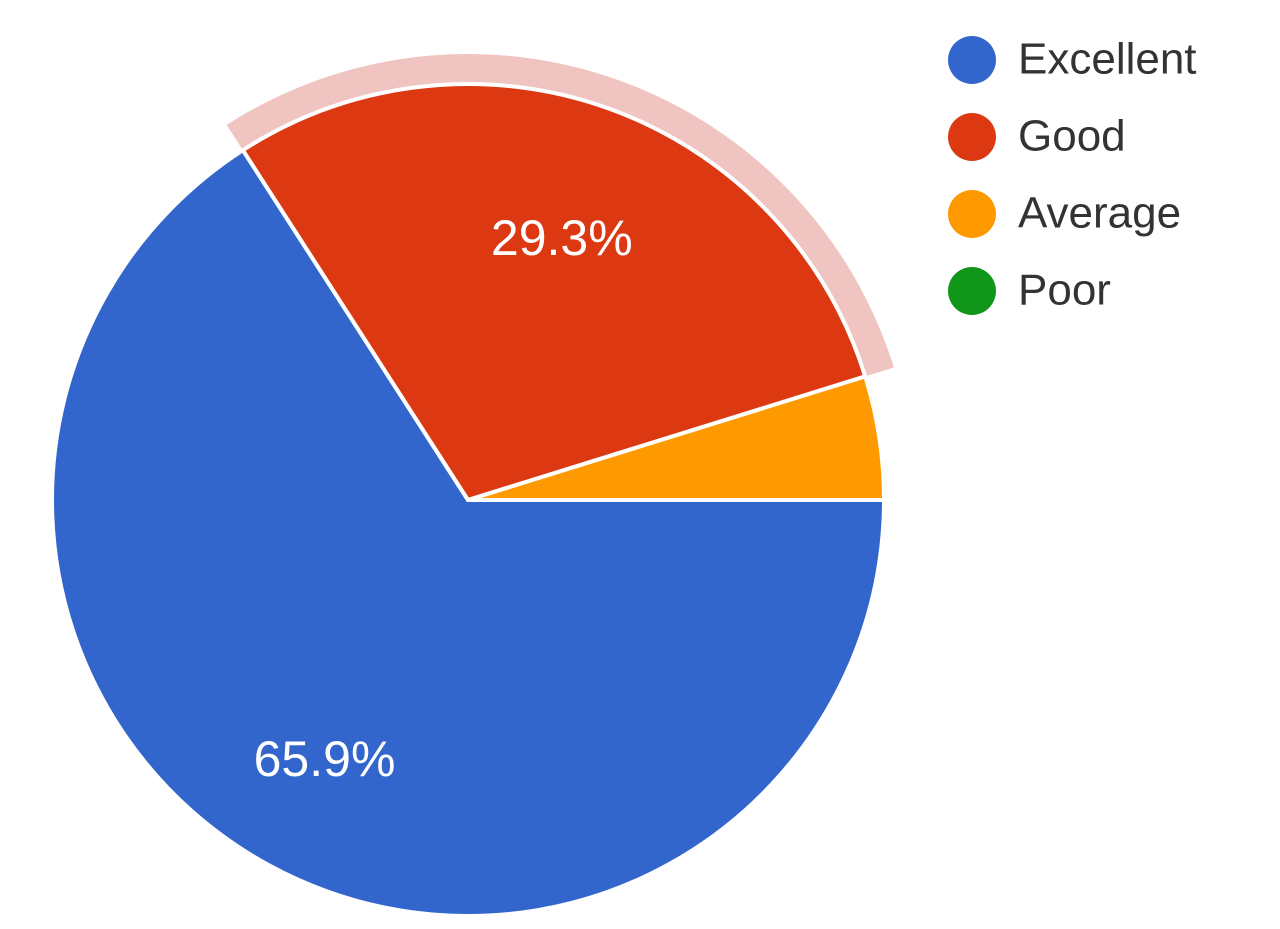  I want to click on data-label-excellent: 65.9%, so click(325, 759).